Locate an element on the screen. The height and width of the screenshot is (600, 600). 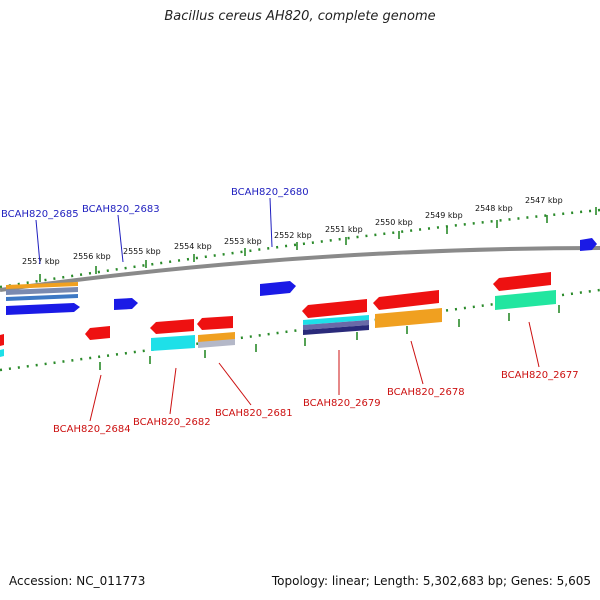
lower-leaders is located at coordinates (314, 371).